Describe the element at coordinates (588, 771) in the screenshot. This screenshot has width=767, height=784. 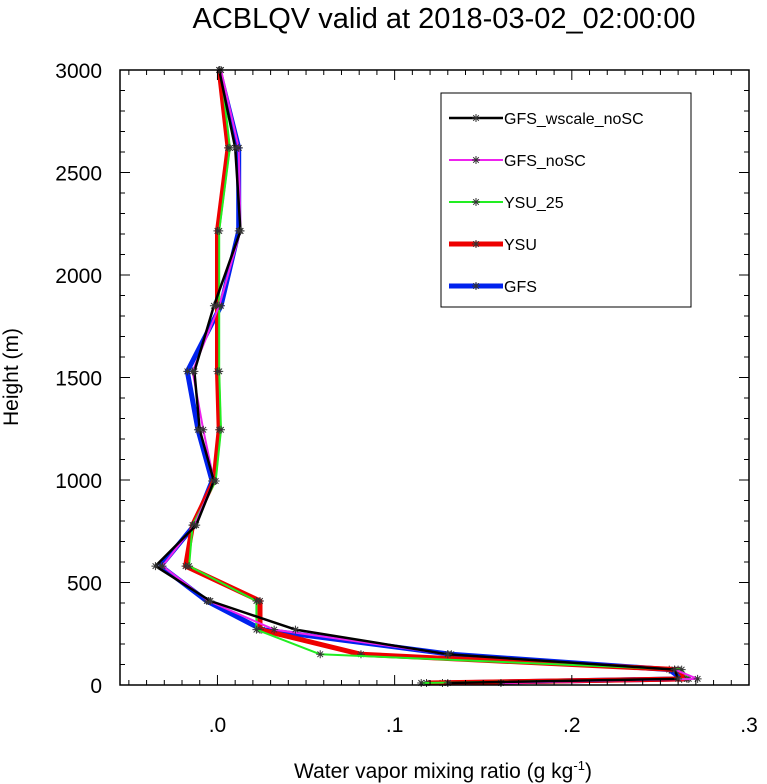
I see `x-axis-label-end: )` at that location.